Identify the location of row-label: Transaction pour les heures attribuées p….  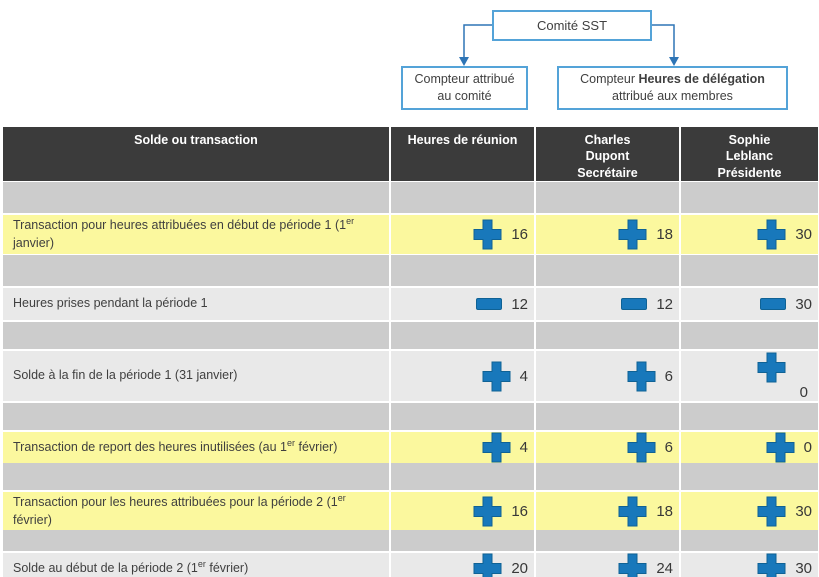
(196, 511).